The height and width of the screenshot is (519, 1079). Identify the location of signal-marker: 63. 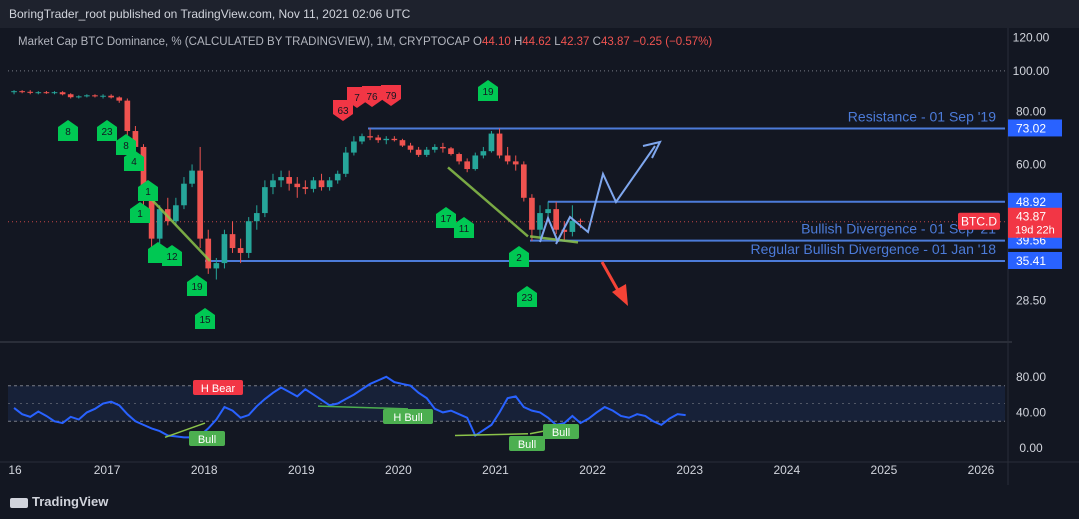
(343, 110).